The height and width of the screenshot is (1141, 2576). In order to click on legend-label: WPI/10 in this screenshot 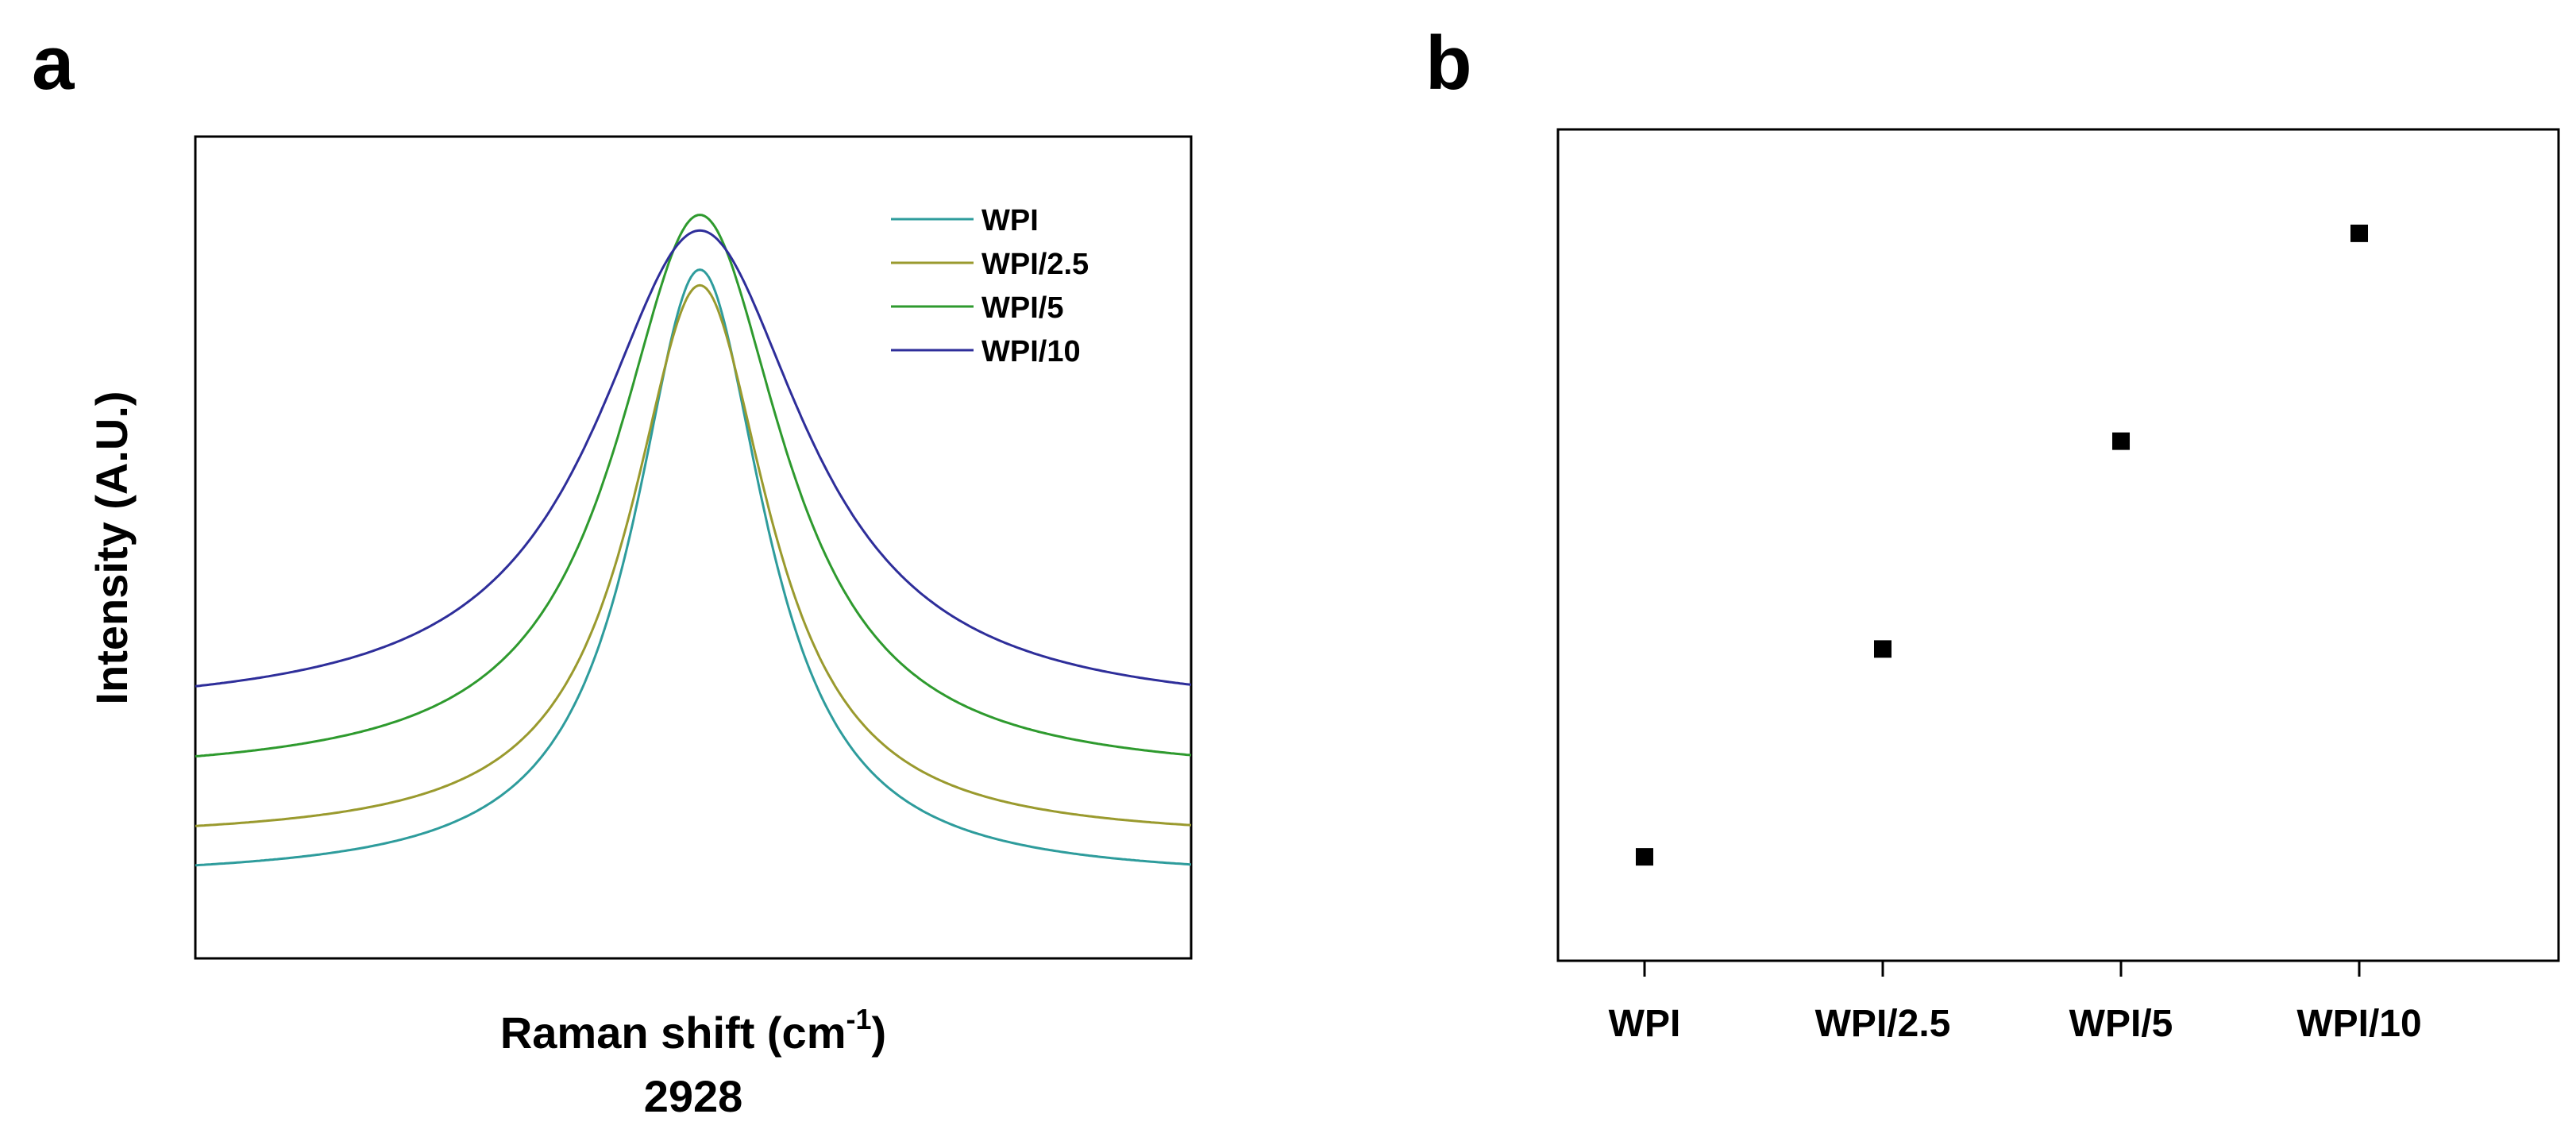, I will do `click(1031, 351)`.